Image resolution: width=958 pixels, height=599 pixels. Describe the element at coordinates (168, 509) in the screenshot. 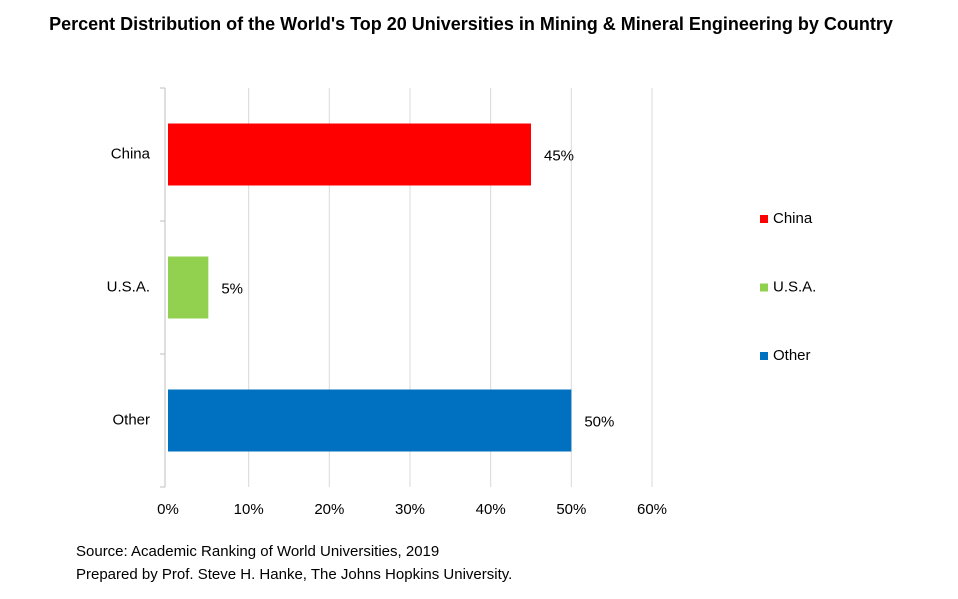

I see `x-tick-label: 0%` at that location.